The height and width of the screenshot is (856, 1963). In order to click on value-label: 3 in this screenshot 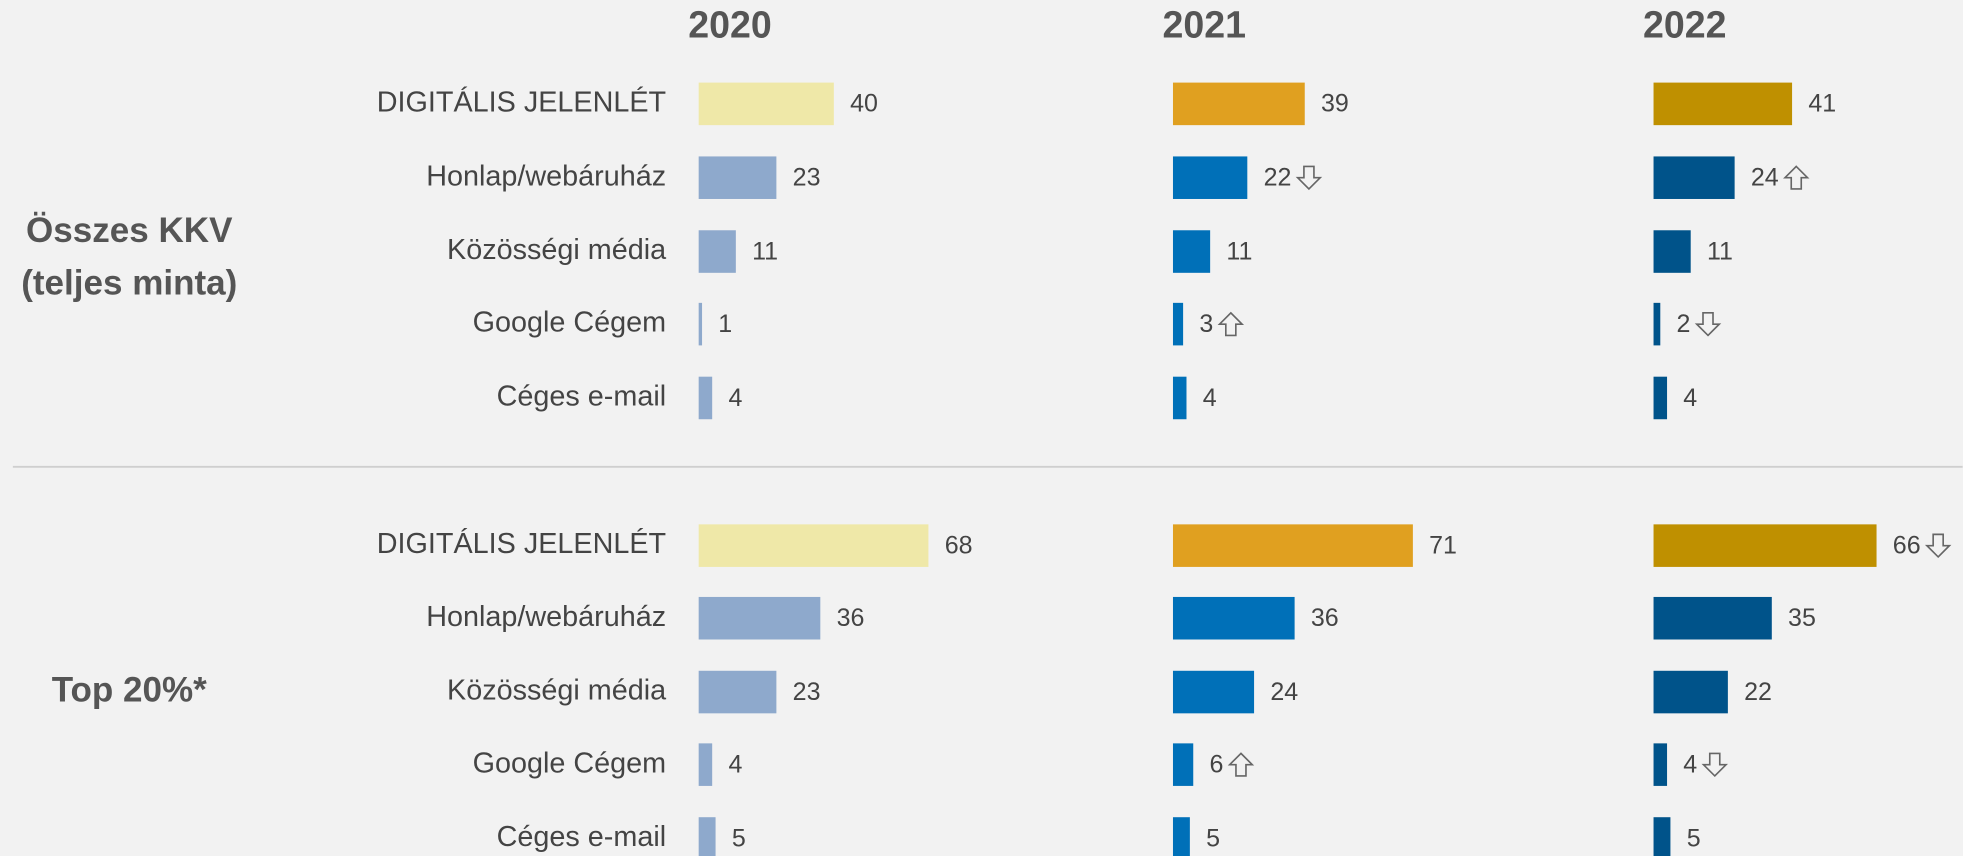, I will do `click(1206, 324)`.